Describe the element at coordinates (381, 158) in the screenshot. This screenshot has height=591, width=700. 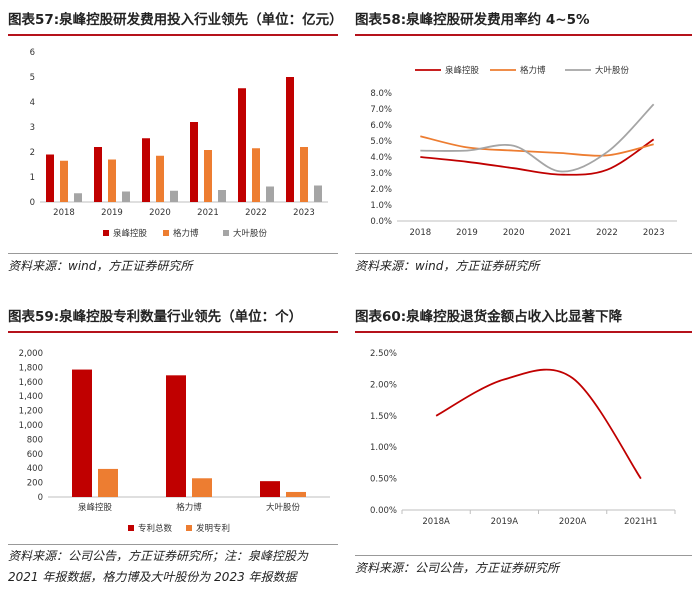
I see `y-tick-label: 4.0%` at that location.